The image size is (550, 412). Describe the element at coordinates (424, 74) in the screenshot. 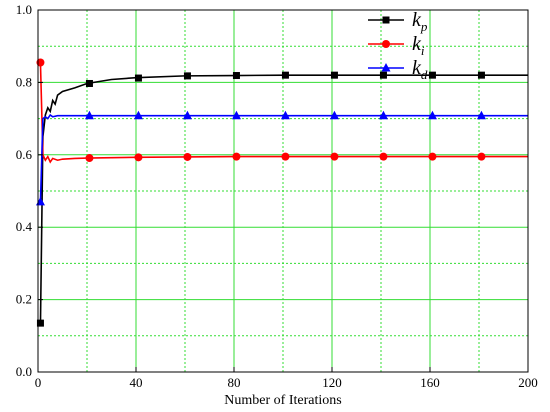

I see `legend-subscript: d` at that location.